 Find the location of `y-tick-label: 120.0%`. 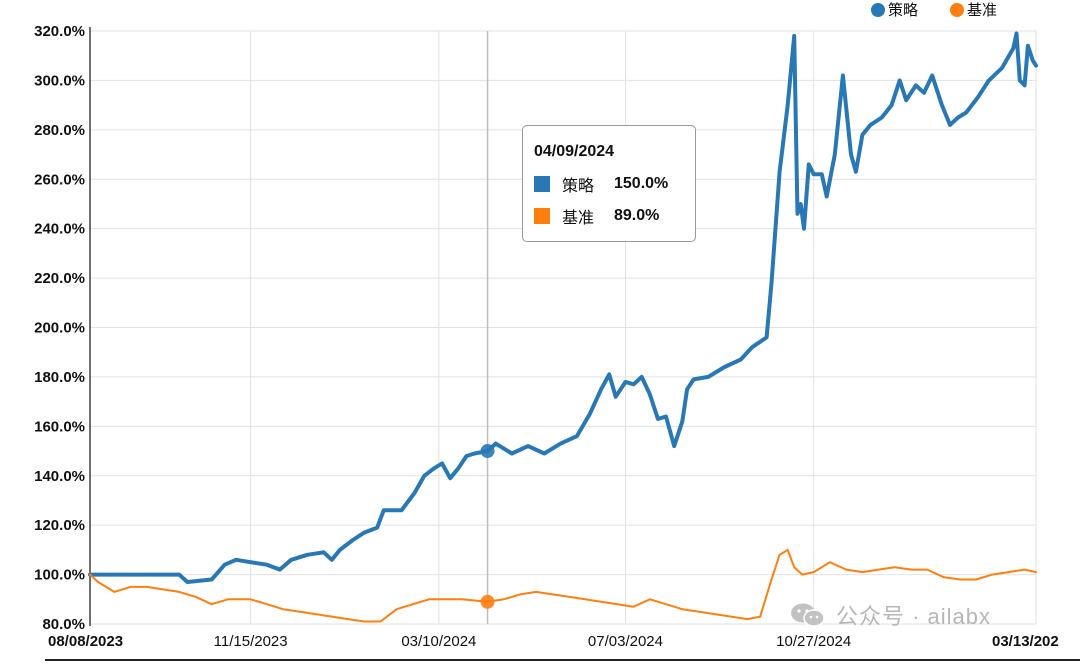

y-tick-label: 120.0% is located at coordinates (59, 525).